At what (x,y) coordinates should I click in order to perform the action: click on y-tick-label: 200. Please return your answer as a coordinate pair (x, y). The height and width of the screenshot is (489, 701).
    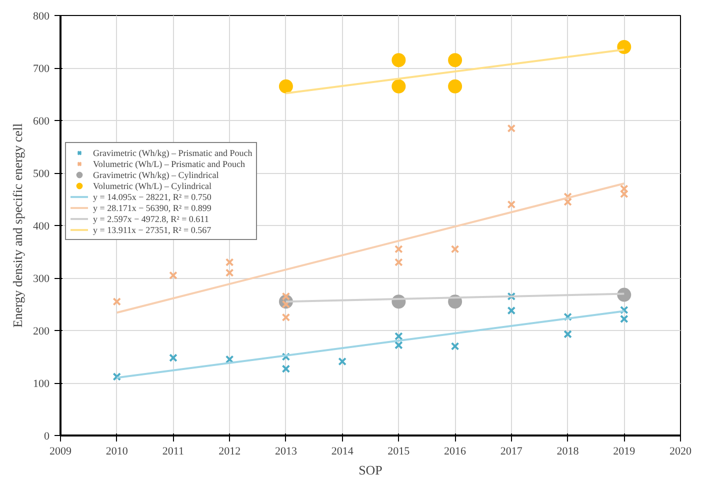
    Looking at the image, I should click on (41, 332).